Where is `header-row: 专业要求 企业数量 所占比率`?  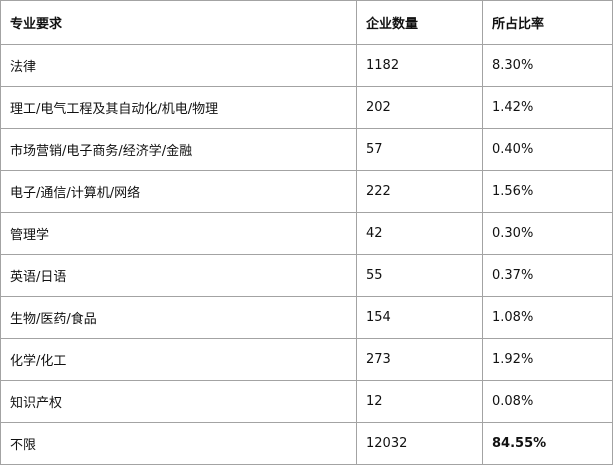 header-row: 专业要求 企业数量 所占比率 is located at coordinates (306, 22).